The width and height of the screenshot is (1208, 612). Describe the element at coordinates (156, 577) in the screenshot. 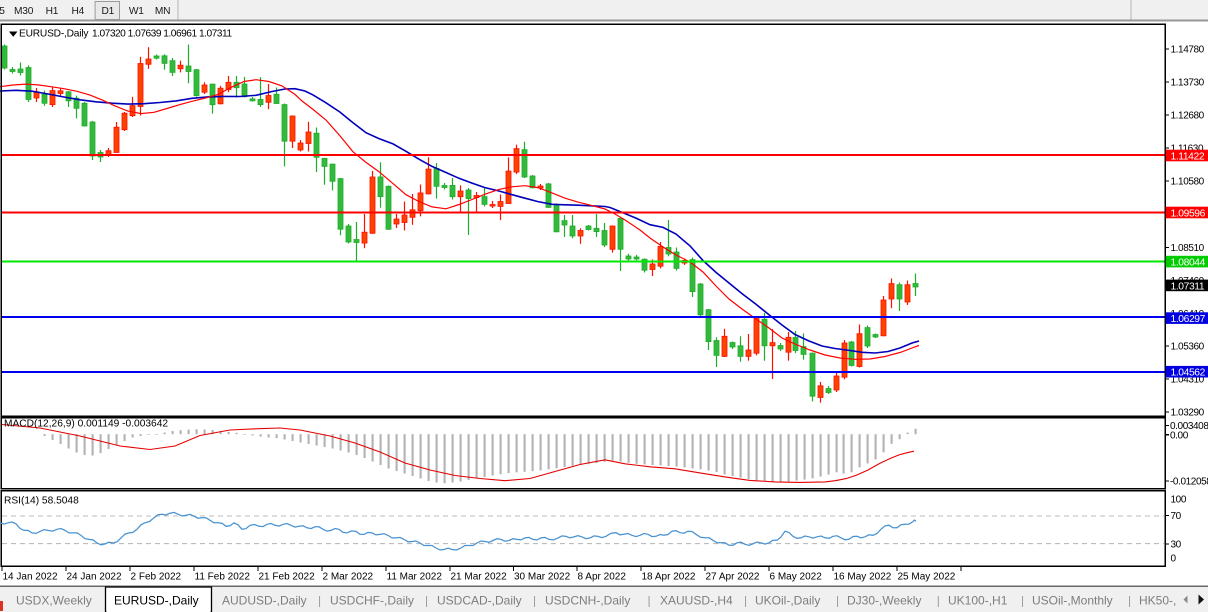

I see `svg-text: 2 Feb 2022` at that location.